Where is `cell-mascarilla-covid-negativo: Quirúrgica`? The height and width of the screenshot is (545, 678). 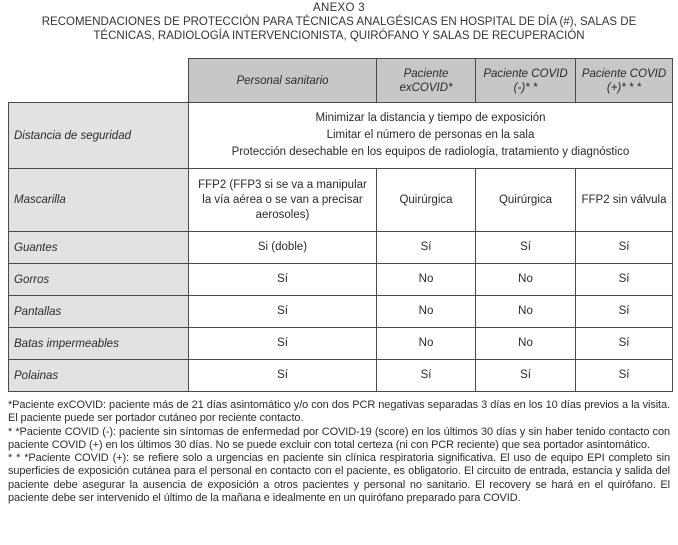 cell-mascarilla-covid-negativo: Quirúrgica is located at coordinates (525, 200).